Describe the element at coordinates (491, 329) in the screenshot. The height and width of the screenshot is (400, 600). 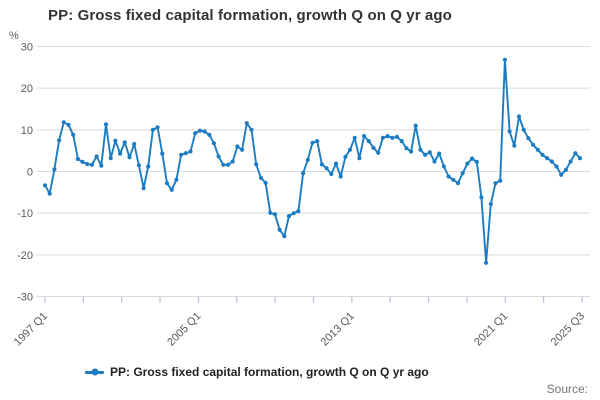
I see `x-tick-label: 2021 Q1` at that location.